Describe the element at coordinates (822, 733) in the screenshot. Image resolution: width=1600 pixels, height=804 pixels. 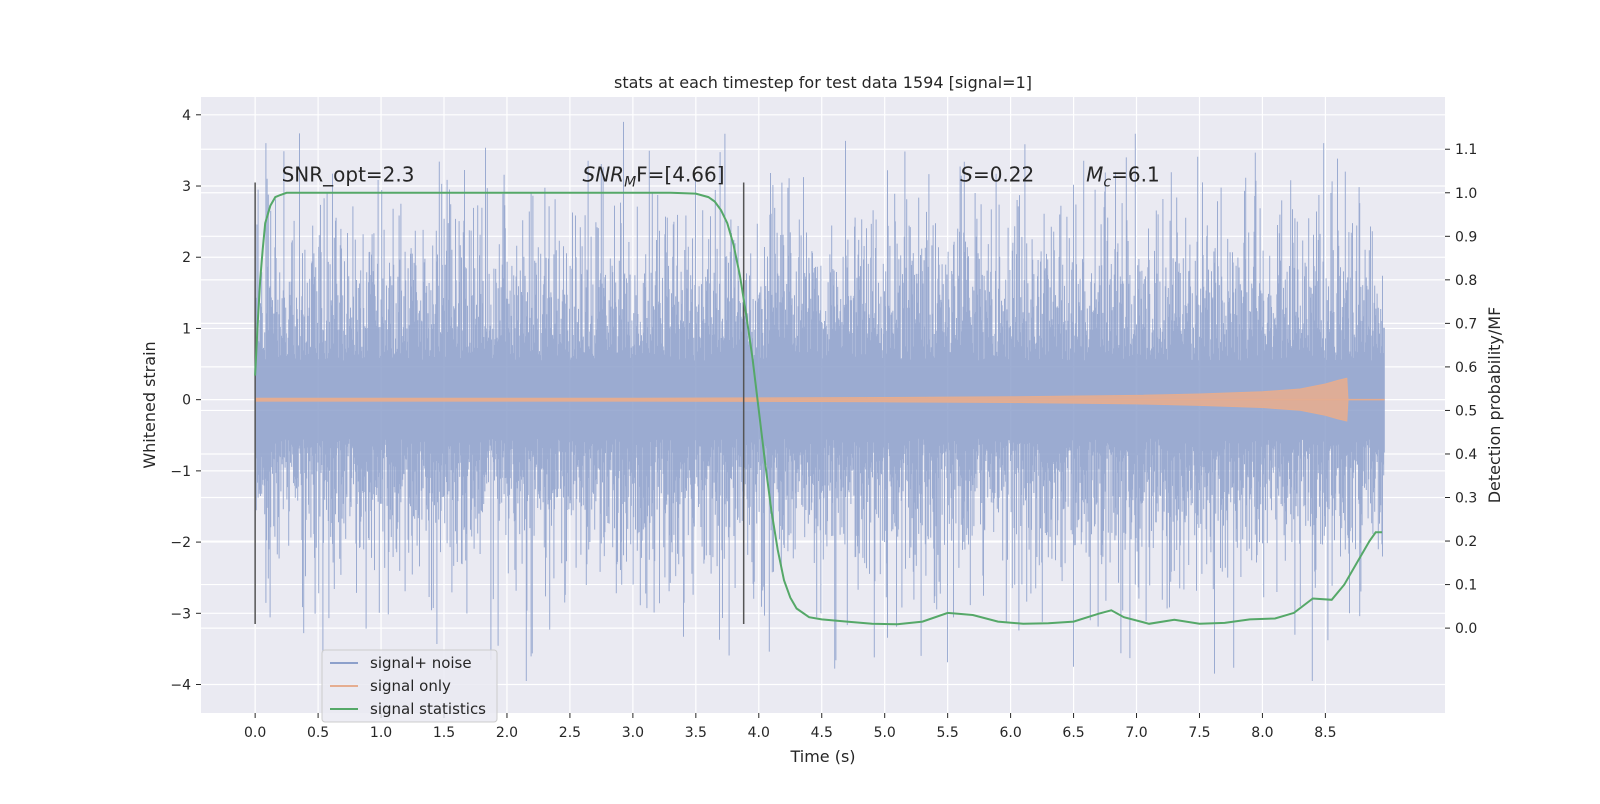
I see `x-tick-label: 4.5` at that location.